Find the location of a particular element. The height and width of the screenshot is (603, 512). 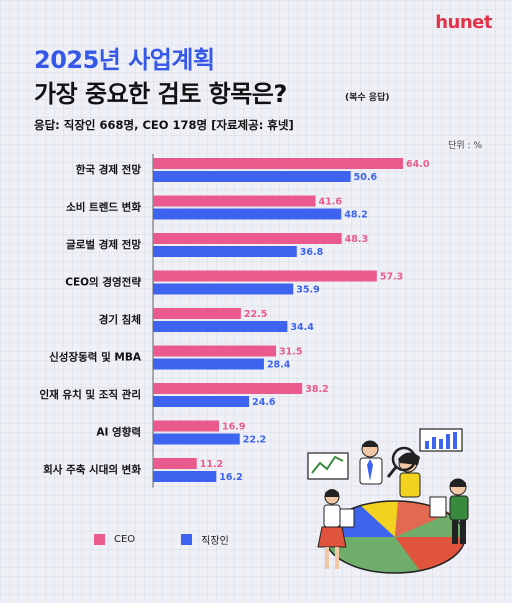

title-note: (복수 응답) is located at coordinates (367, 98).